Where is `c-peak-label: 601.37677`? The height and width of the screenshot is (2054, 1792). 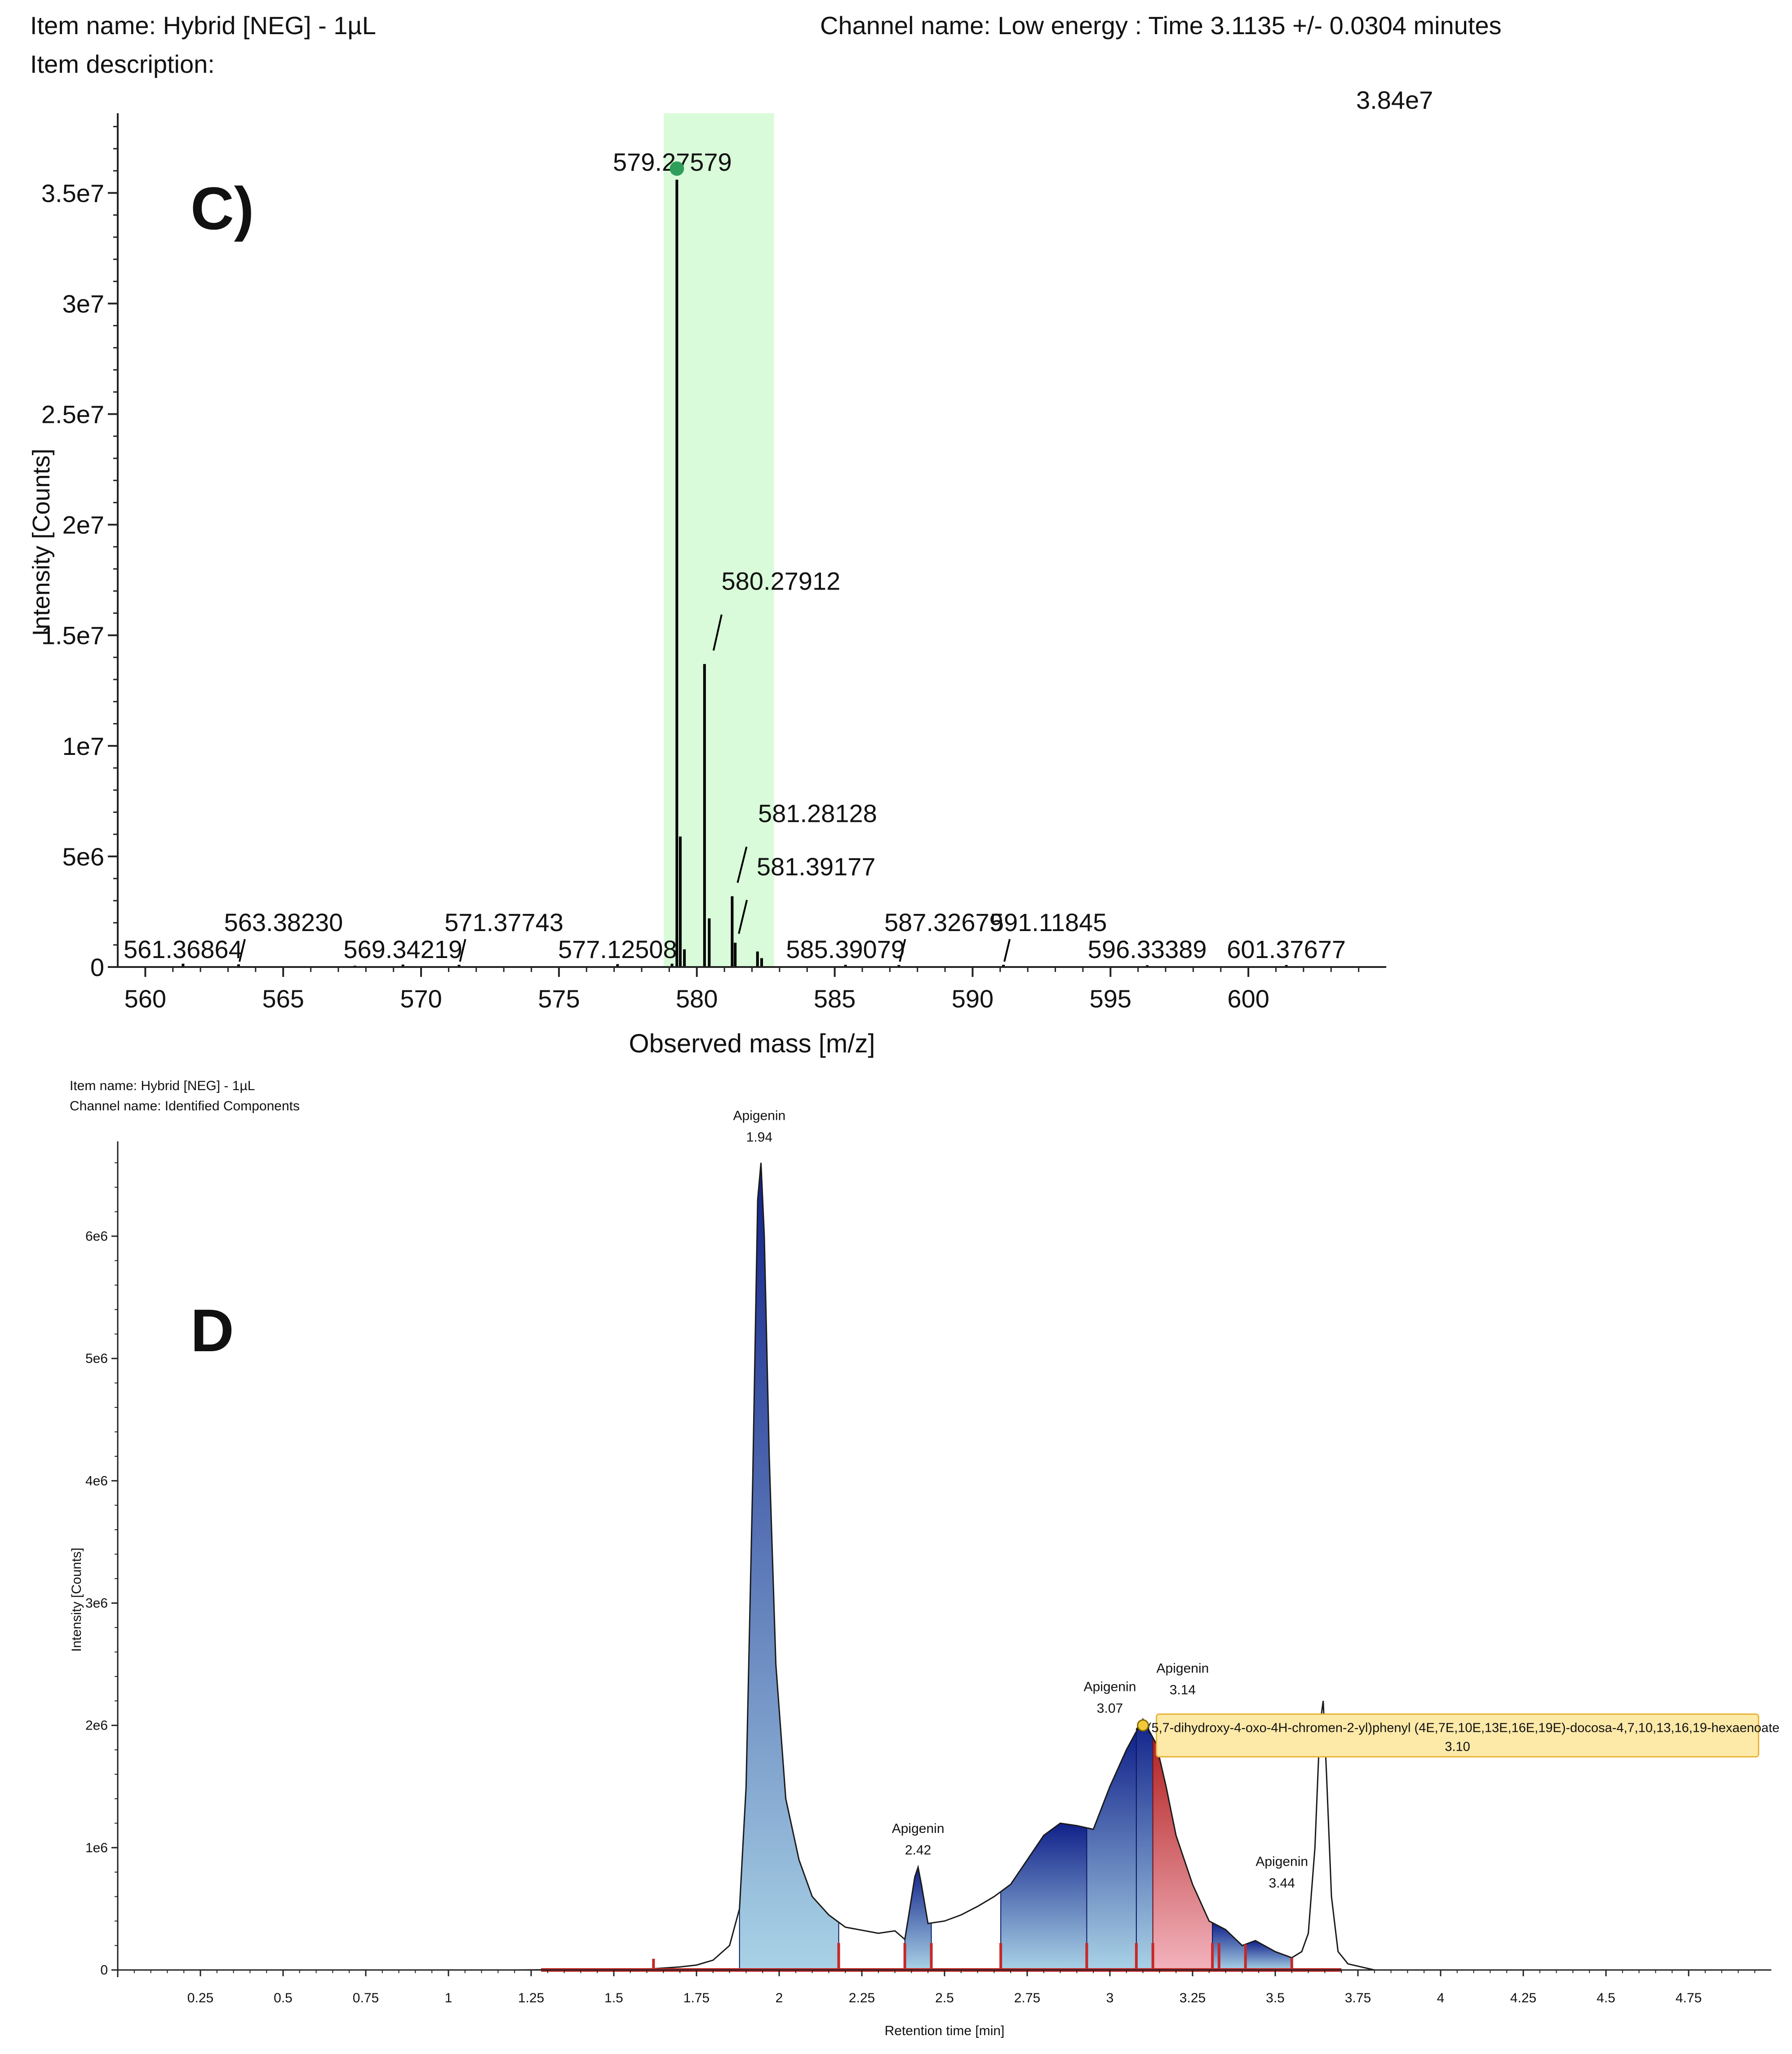 c-peak-label: 601.37677 is located at coordinates (1286, 949).